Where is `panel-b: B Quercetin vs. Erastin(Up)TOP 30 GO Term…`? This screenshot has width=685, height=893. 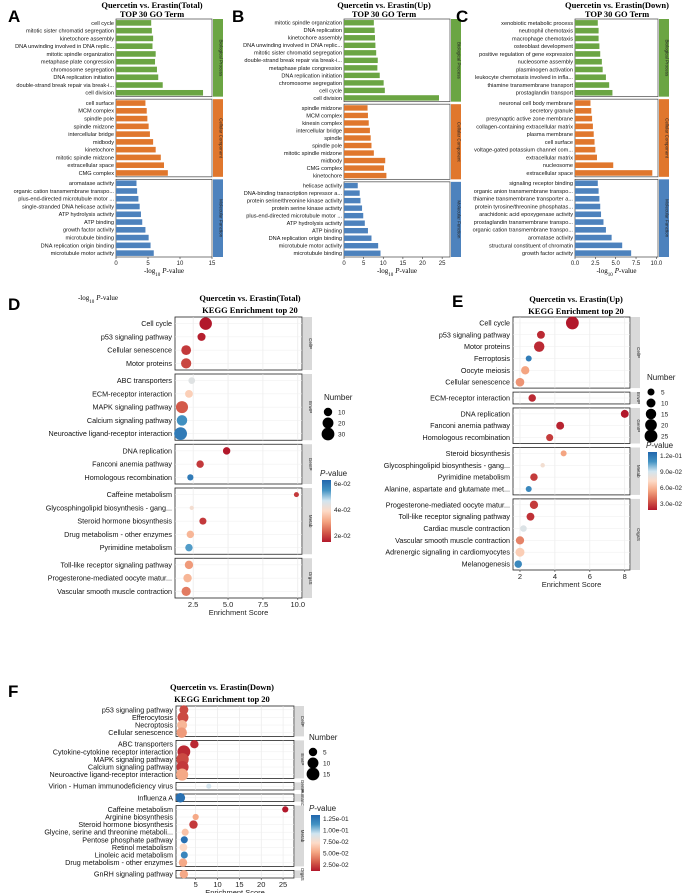
panel-b: B Quercetin vs. Erastin(Up)TOP 30 GO Term… is located at coordinates (347, 139).